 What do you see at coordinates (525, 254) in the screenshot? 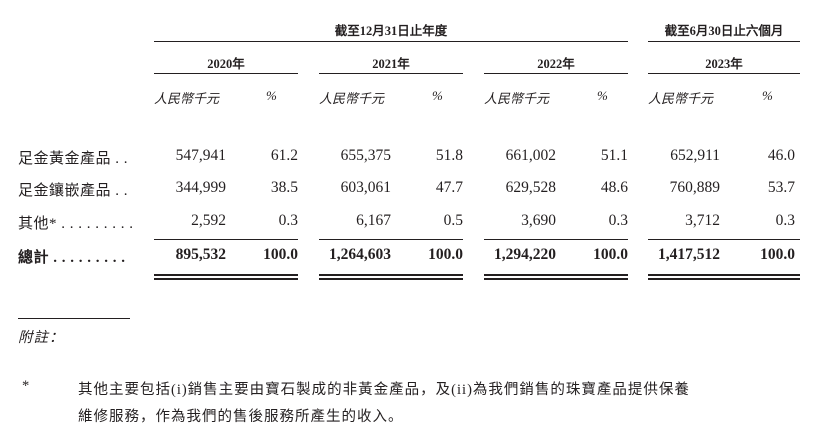
I see `total-2022-amount: 1,294,220` at bounding box center [525, 254].